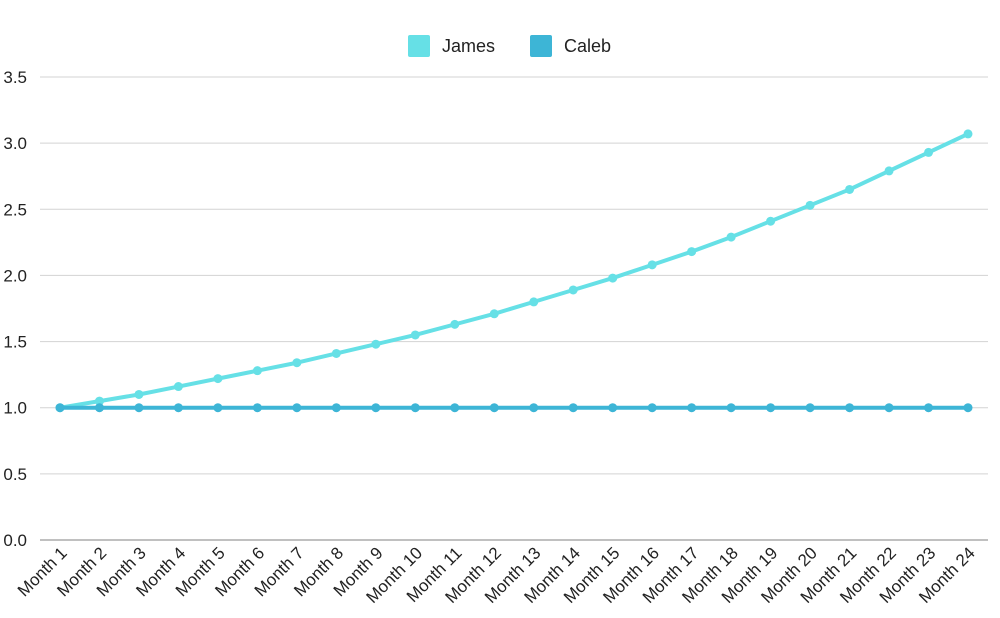  Describe the element at coordinates (15, 77) in the screenshot. I see `y-tick-label: 3.5` at that location.